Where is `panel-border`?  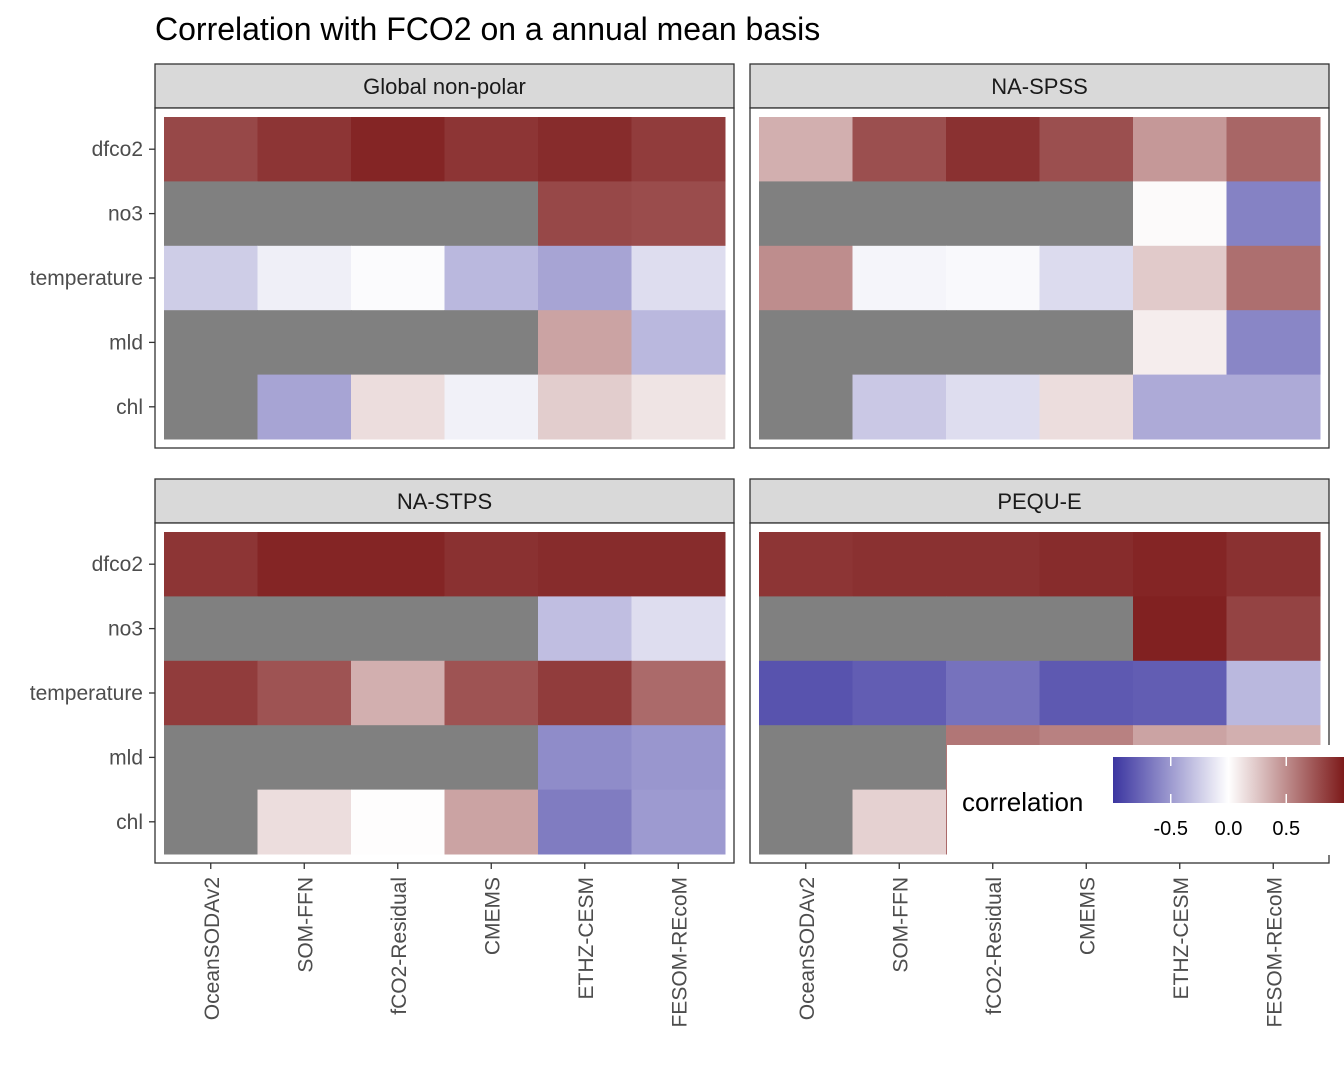
panel-border is located at coordinates (1039, 278).